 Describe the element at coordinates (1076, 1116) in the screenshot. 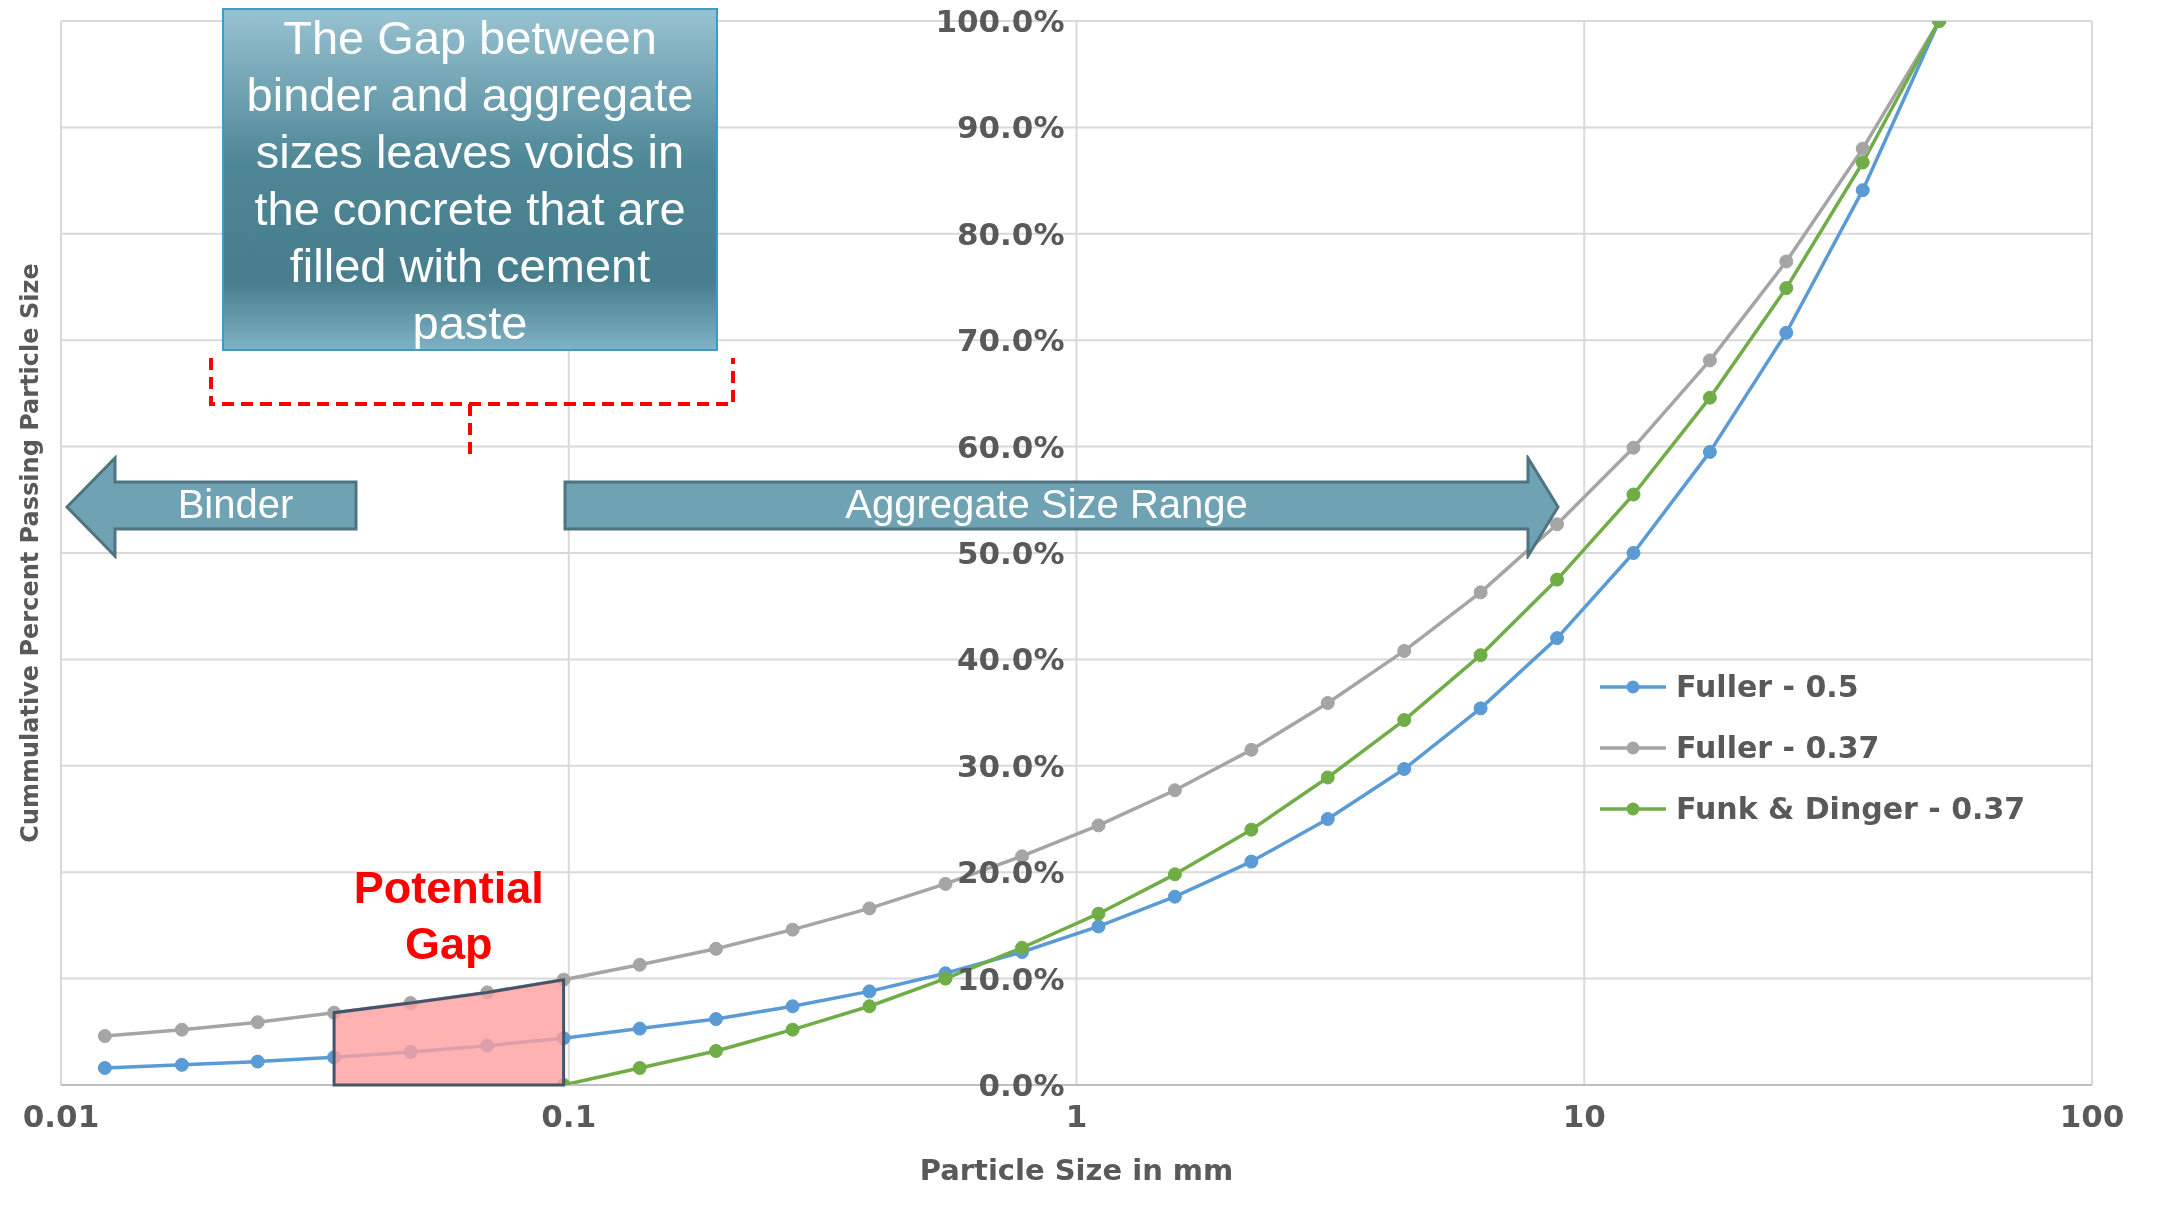

I see `x-tick-label: 1` at that location.